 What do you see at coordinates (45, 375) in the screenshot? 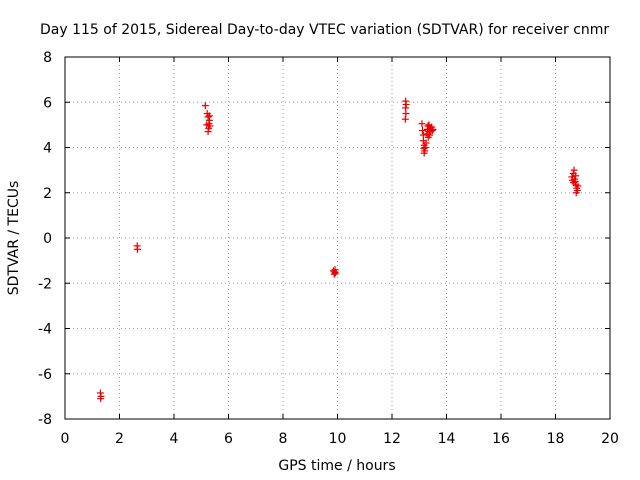
I see `y-tick-label: -6` at bounding box center [45, 375].